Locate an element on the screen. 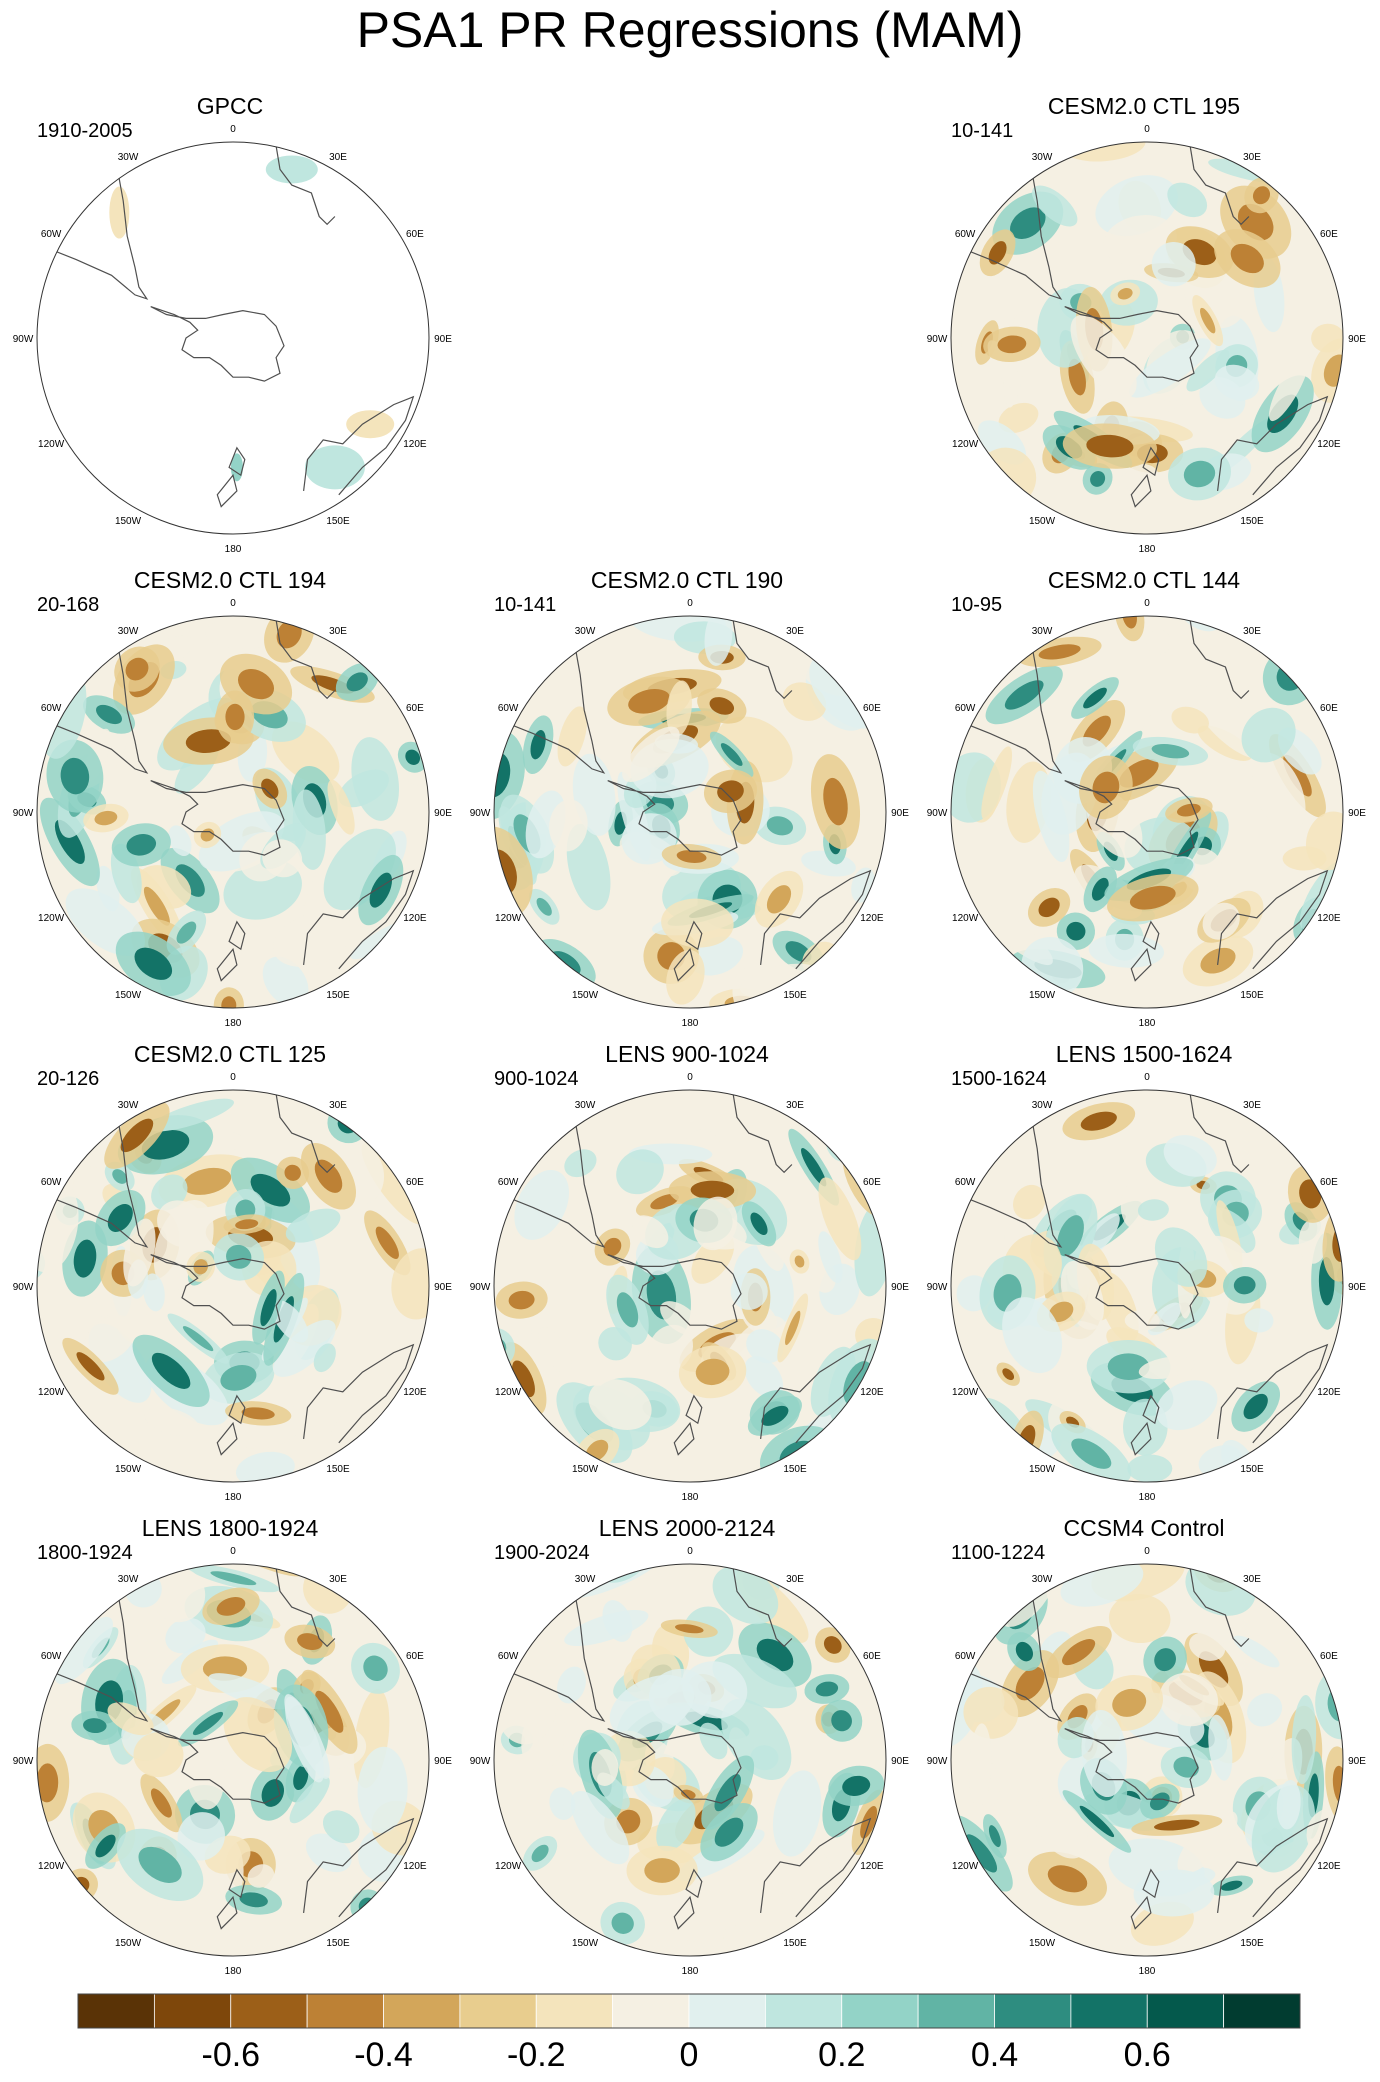 Image resolution: width=1380 pixels, height=2082 pixels. longitude-label: 180 is located at coordinates (1147, 1497).